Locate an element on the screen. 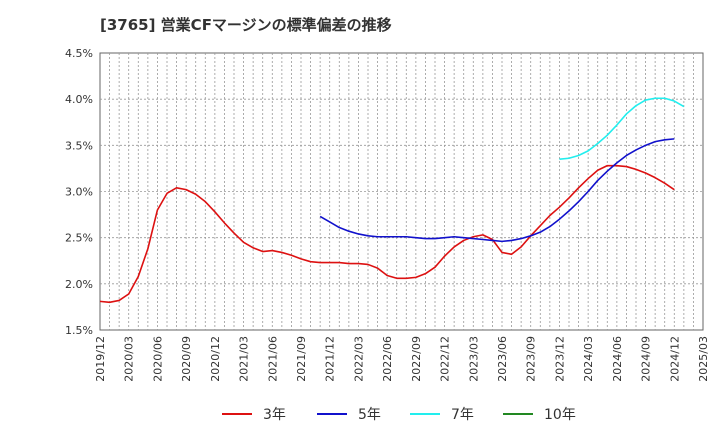 This screenshot has height=440, width=720. y-tick-label: 1.5% is located at coordinates (79, 330).